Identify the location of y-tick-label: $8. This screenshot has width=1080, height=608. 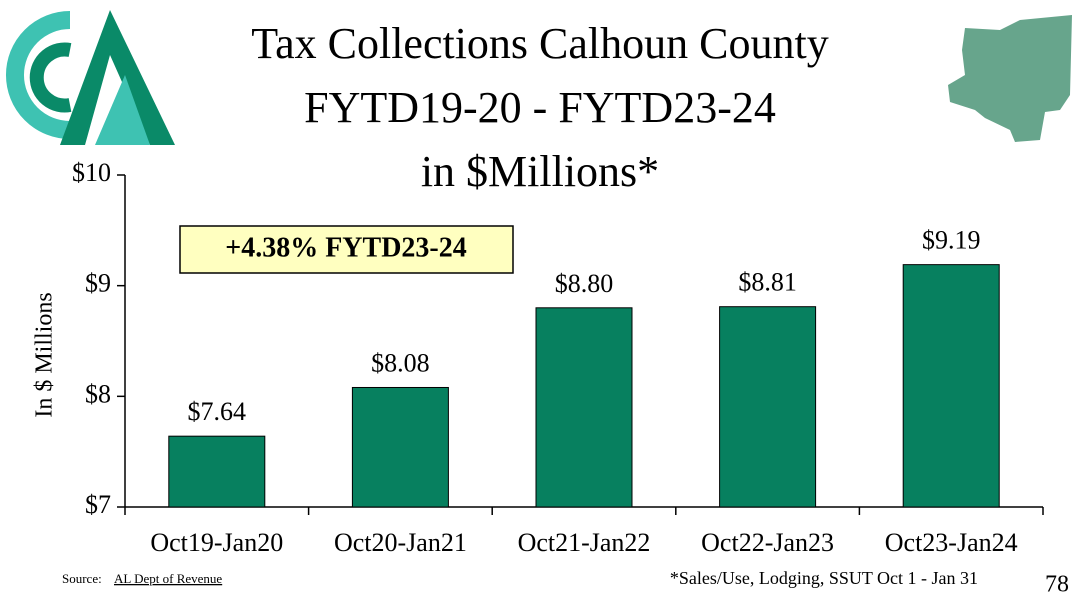
(98, 393).